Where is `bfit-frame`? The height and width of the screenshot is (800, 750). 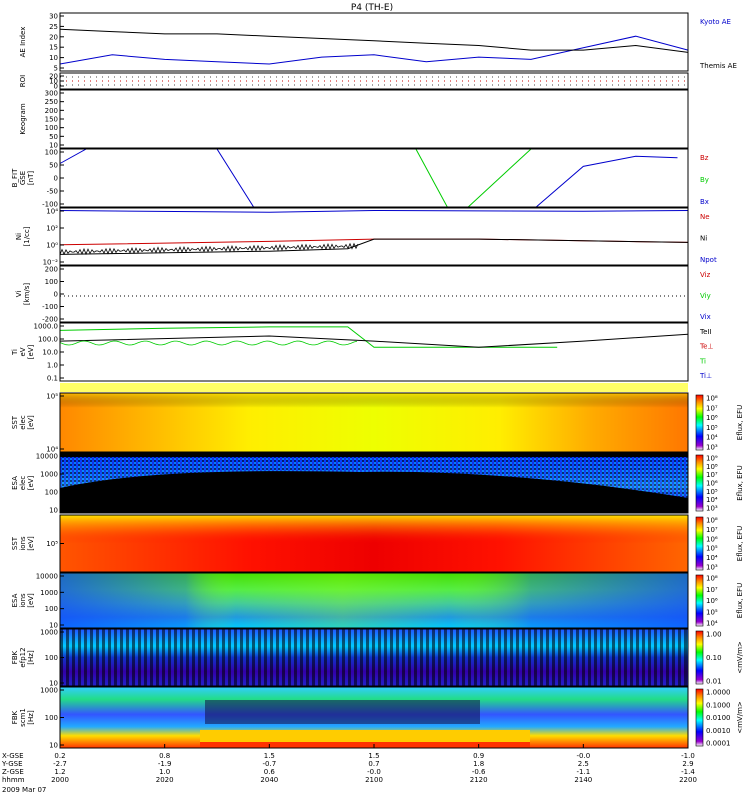 bfit-frame is located at coordinates (374, 178).